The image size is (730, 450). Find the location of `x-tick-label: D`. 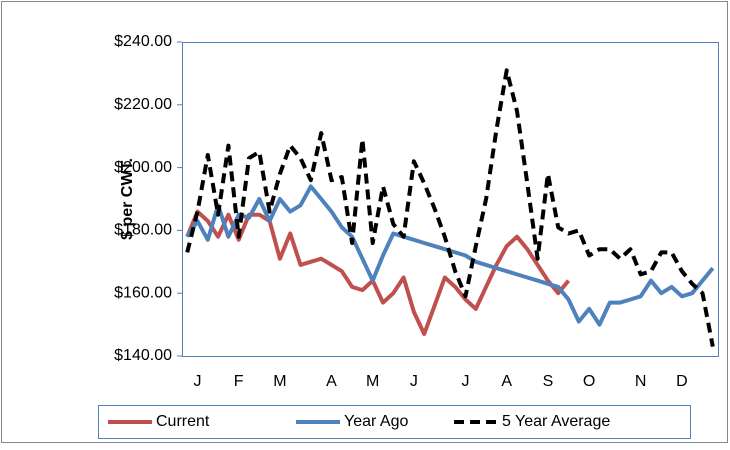

x-tick-label: D is located at coordinates (682, 381).